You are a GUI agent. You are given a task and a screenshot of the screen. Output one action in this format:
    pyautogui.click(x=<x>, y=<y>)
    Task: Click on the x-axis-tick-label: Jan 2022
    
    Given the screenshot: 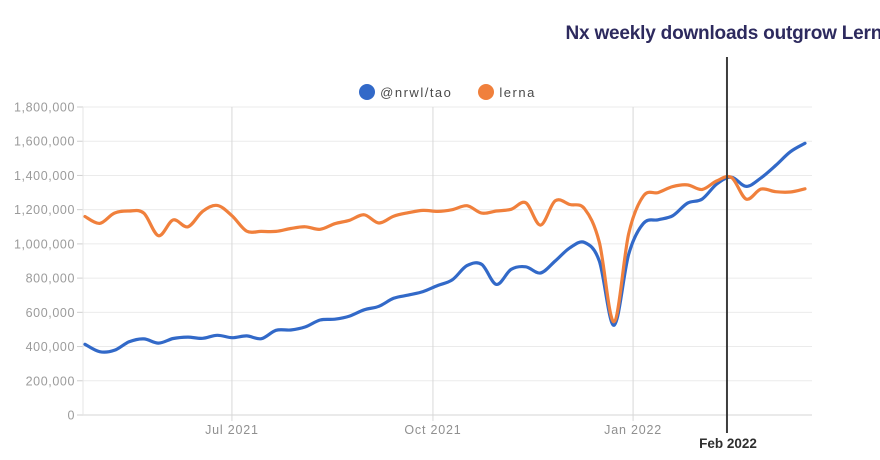 What is the action you would take?
    pyautogui.click(x=633, y=430)
    